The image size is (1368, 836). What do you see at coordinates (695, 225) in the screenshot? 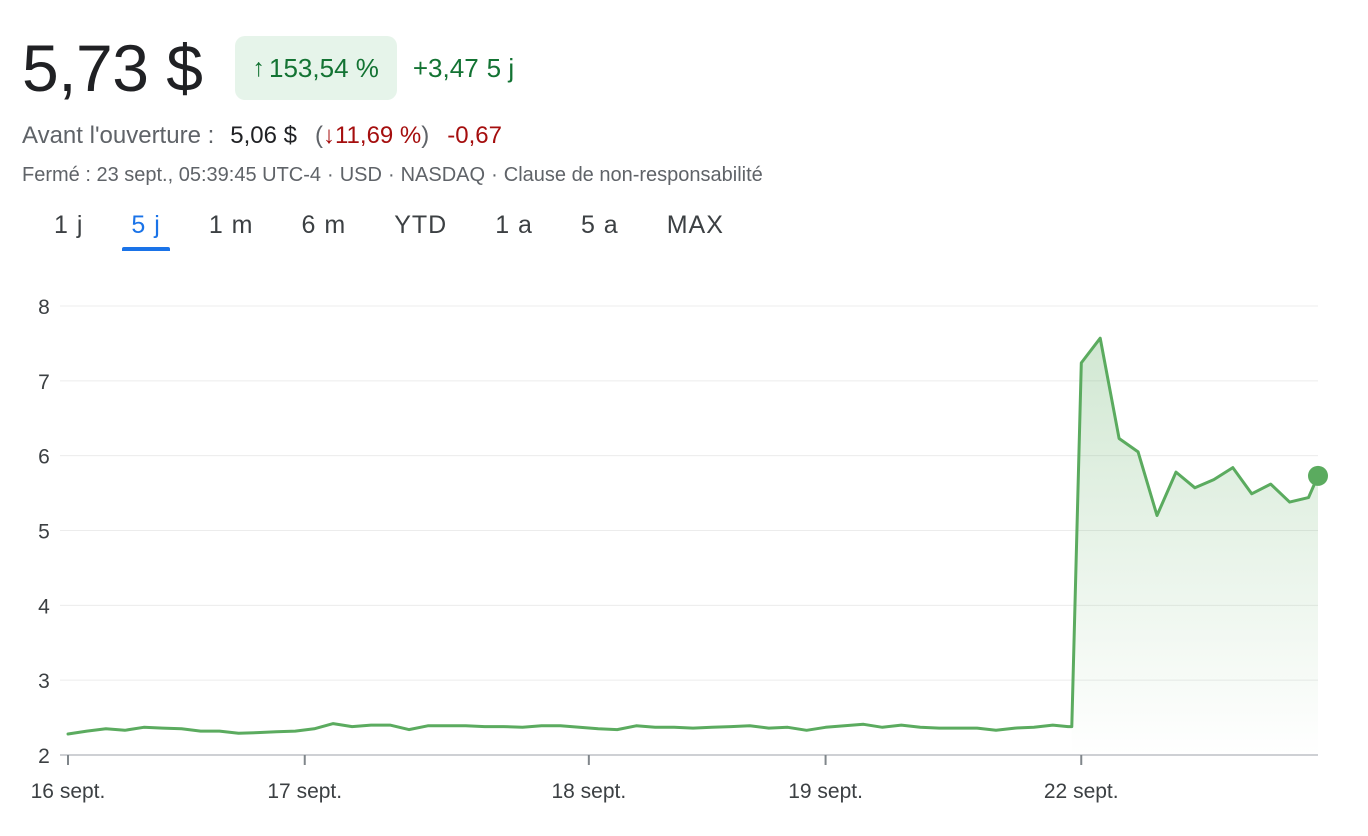
I see `tab-max: MAX` at bounding box center [695, 225].